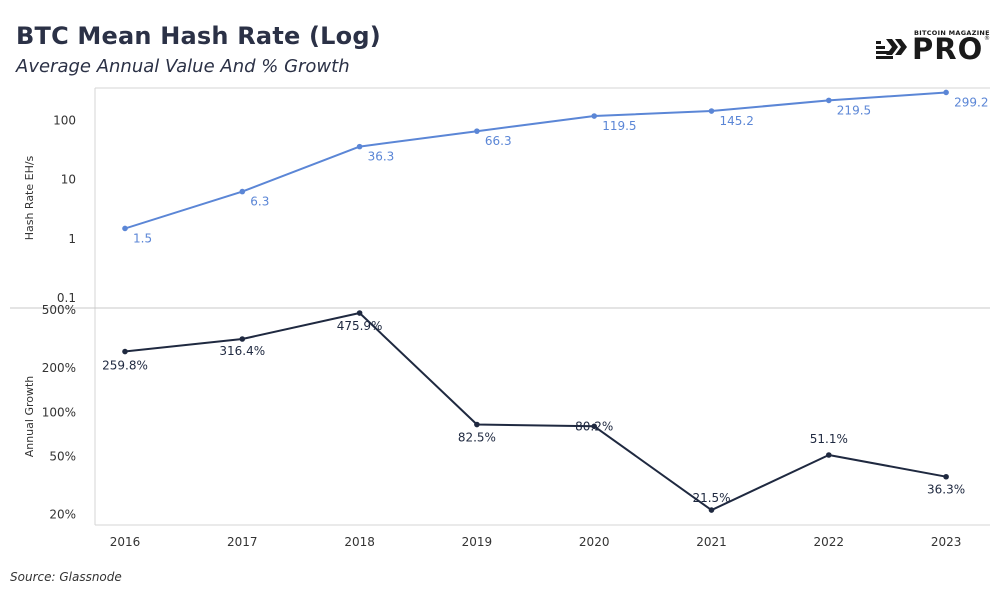 Image resolution: width=1000 pixels, height=600 pixels. Describe the element at coordinates (946, 490) in the screenshot. I see `data-label: 36.3%` at that location.